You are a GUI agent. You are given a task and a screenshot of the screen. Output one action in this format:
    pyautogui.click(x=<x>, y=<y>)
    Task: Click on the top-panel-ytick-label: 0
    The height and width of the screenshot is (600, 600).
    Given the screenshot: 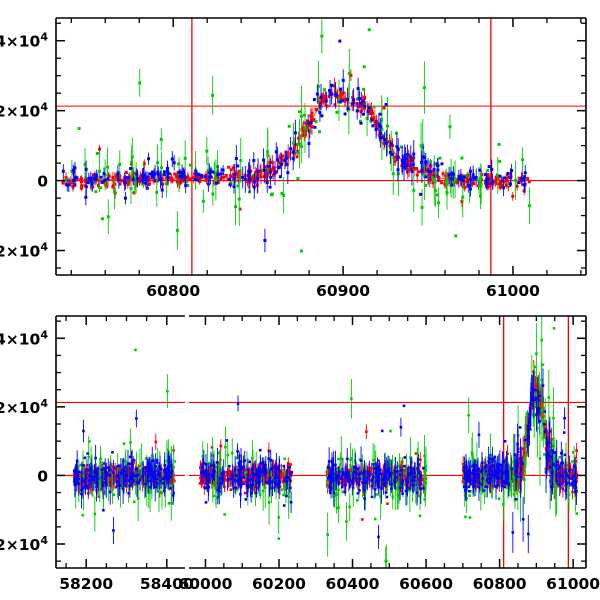 What is the action you would take?
    pyautogui.click(x=42, y=182)
    